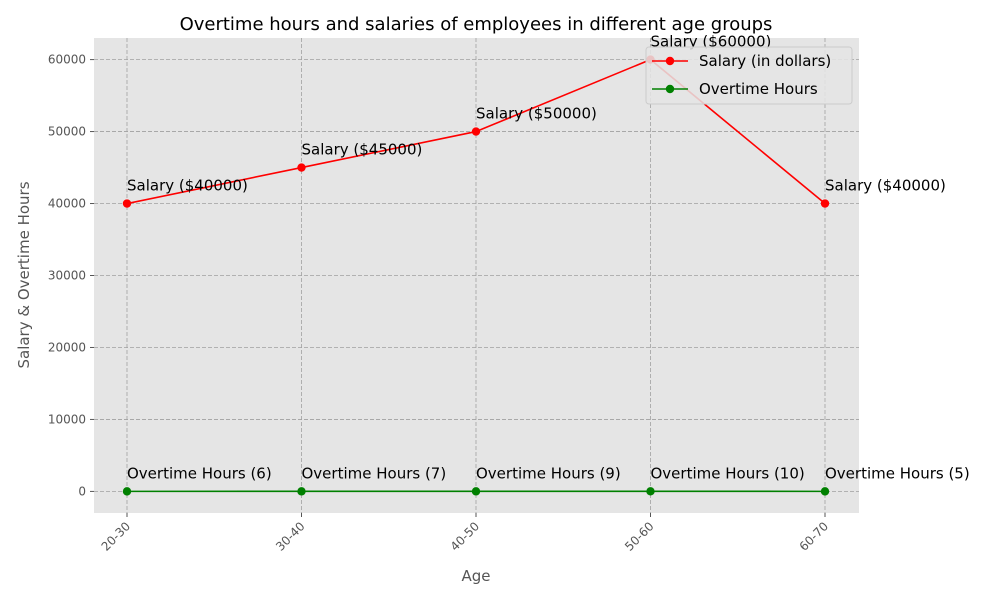 The width and height of the screenshot is (1000, 600). Describe the element at coordinates (374, 473) in the screenshot. I see `data-label: Overtime Hours (7)` at that location.